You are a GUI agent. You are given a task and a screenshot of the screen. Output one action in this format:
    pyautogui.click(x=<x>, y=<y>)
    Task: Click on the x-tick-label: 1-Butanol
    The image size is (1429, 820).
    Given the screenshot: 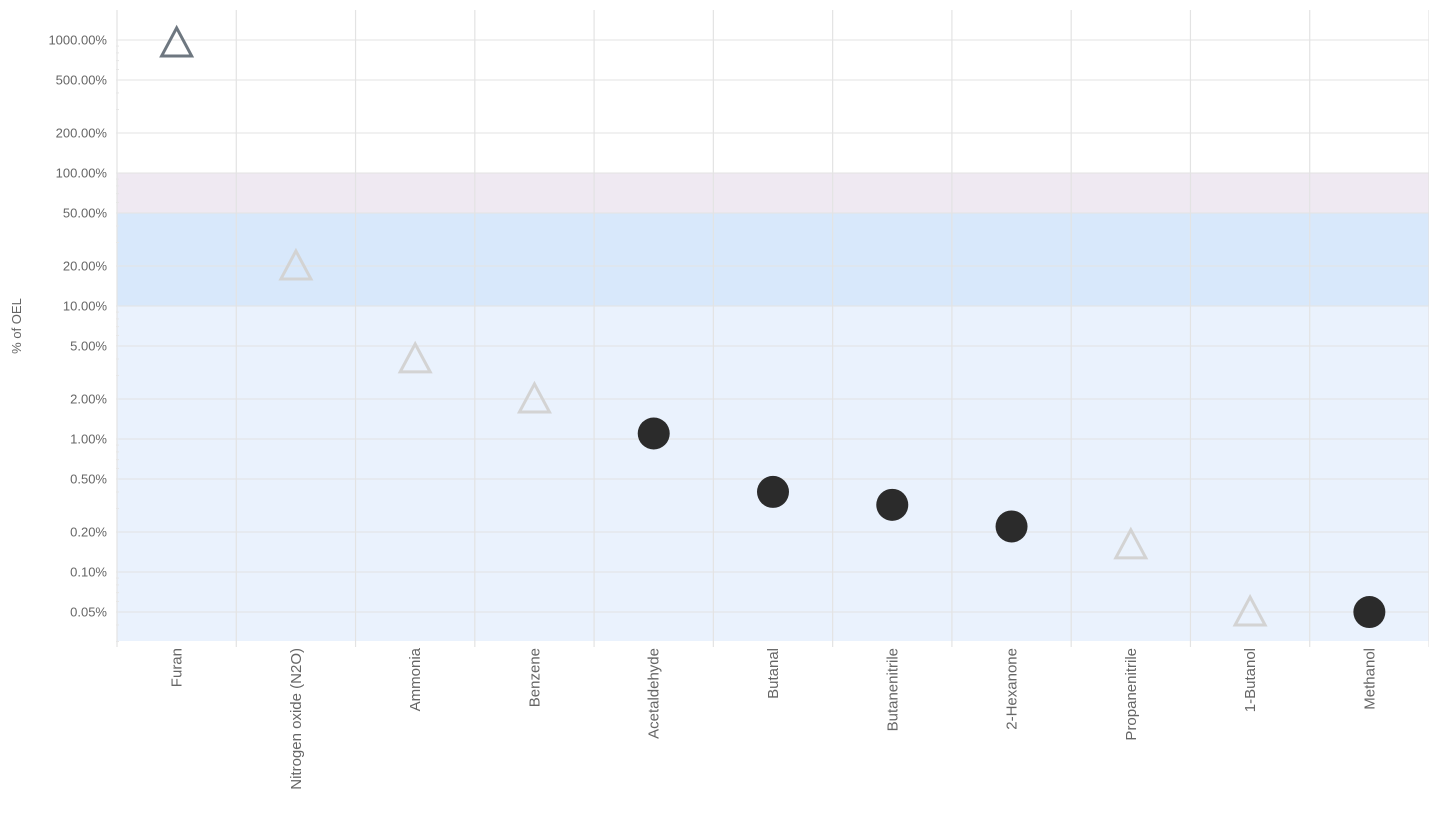 What is the action you would take?
    pyautogui.click(x=1250, y=680)
    